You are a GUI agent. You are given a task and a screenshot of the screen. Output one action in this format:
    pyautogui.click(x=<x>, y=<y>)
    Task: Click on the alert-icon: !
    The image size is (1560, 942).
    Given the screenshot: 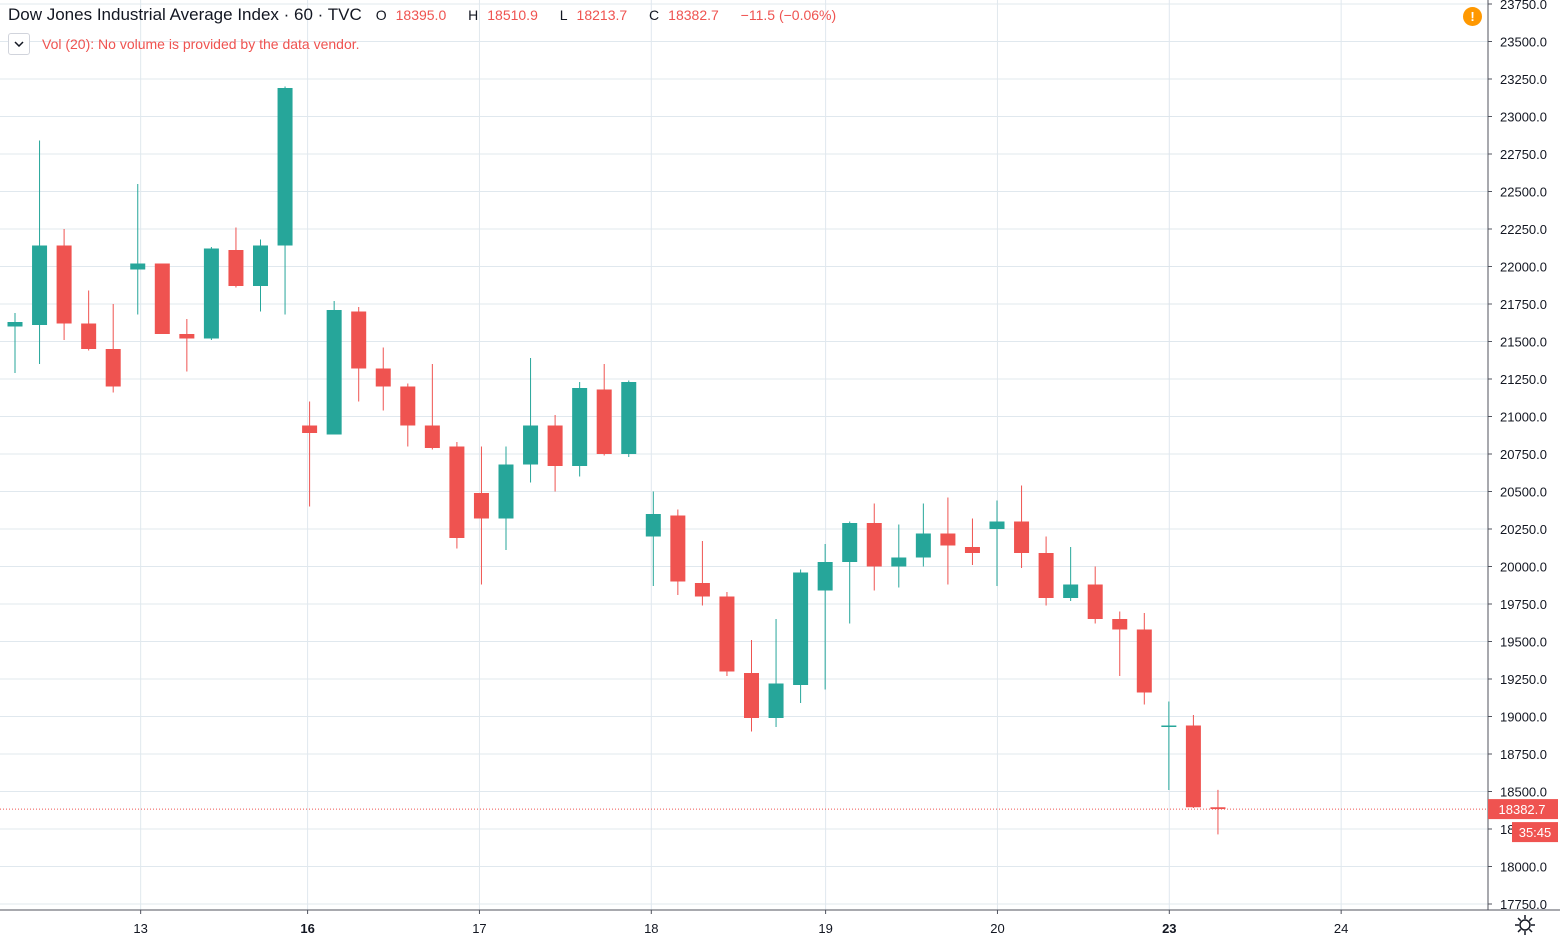 What is the action you would take?
    pyautogui.click(x=1472, y=16)
    